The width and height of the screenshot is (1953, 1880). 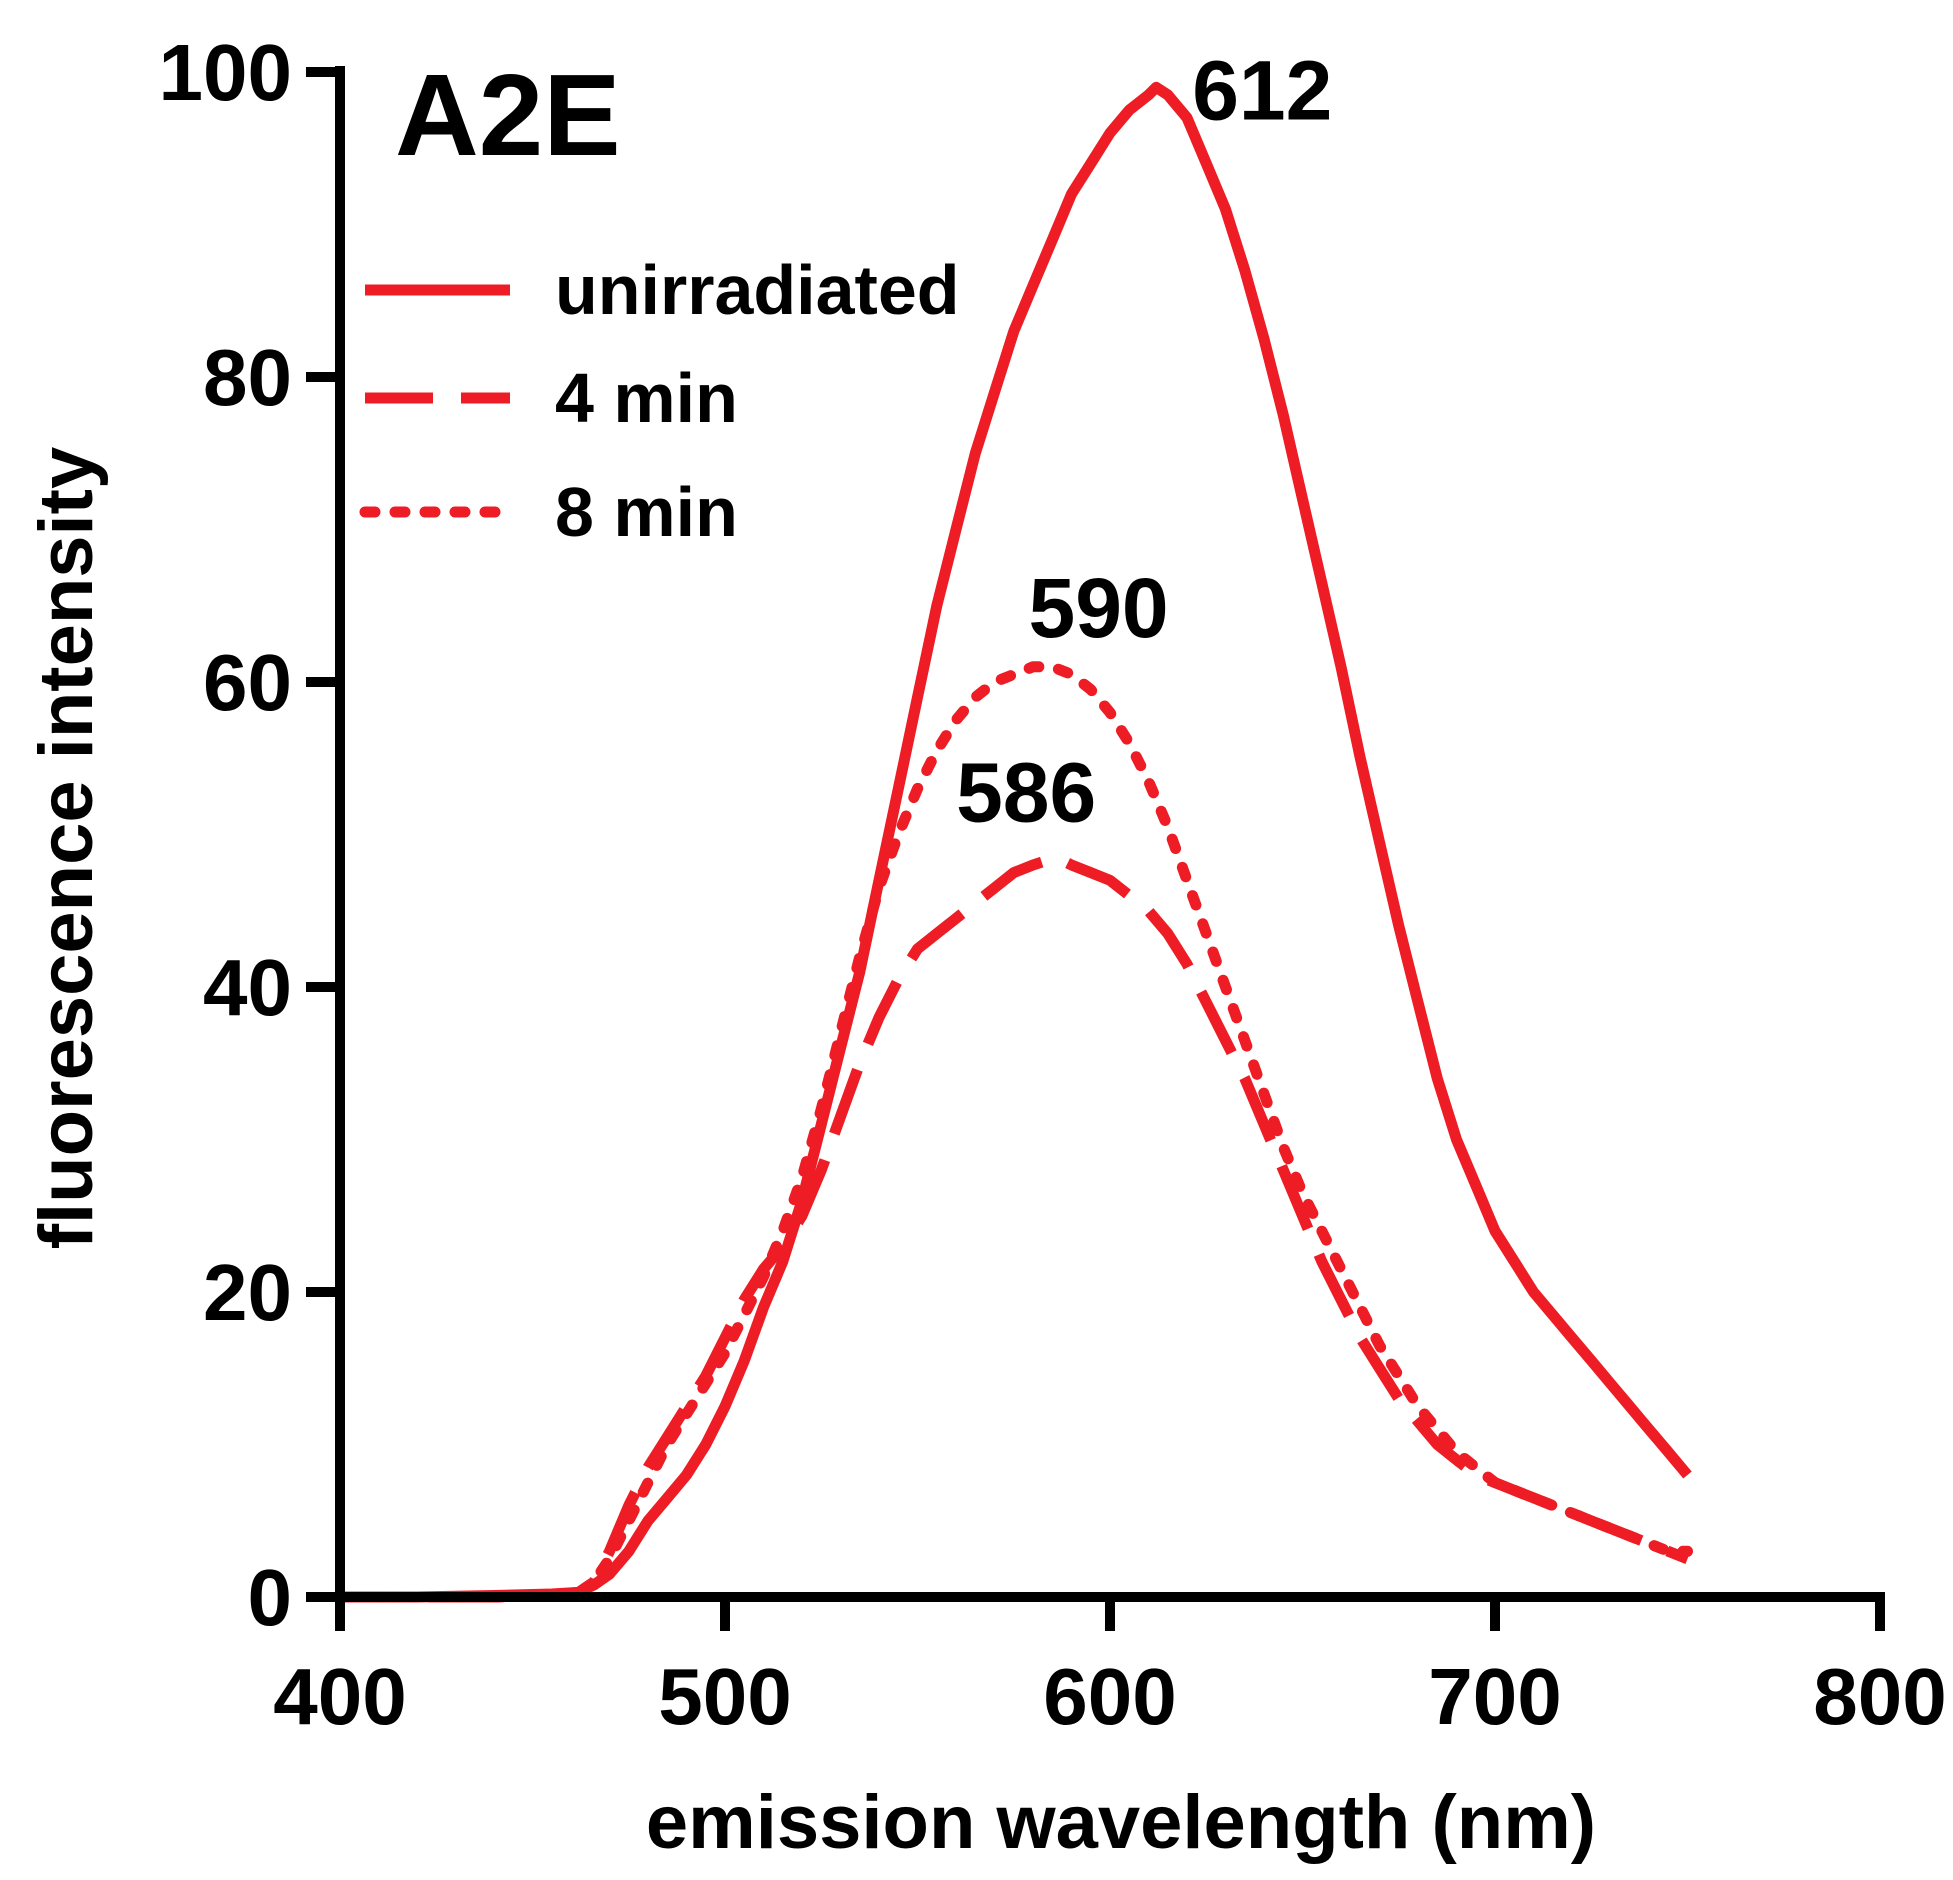 What do you see at coordinates (247, 377) in the screenshot?
I see `y-tick-label-4: 80` at bounding box center [247, 377].